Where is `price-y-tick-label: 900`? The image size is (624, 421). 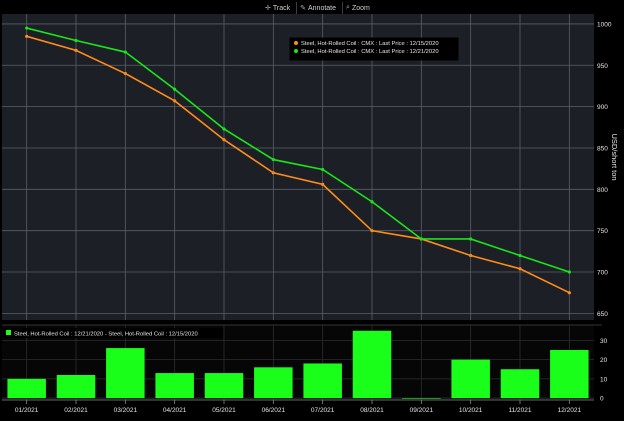
price-y-tick-label: 900 is located at coordinates (602, 107).